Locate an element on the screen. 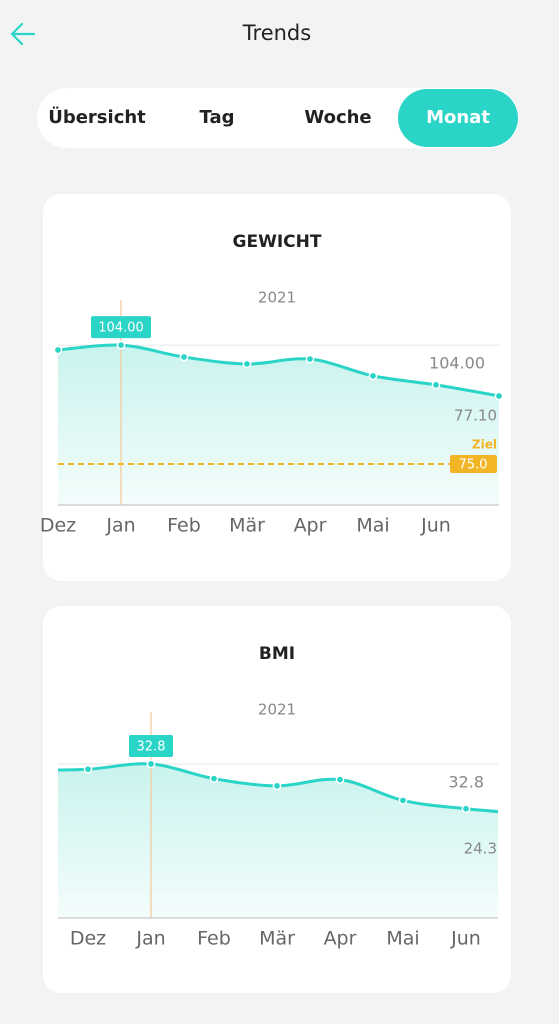 This screenshot has height=1024, width=559. max-label: 104.00 is located at coordinates (457, 363).